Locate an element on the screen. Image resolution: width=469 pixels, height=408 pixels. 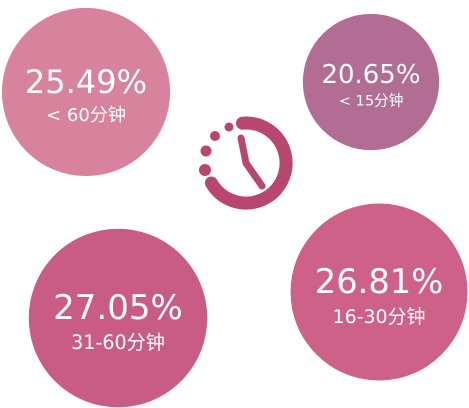
category-label: < 15分钟 is located at coordinates (371, 100).